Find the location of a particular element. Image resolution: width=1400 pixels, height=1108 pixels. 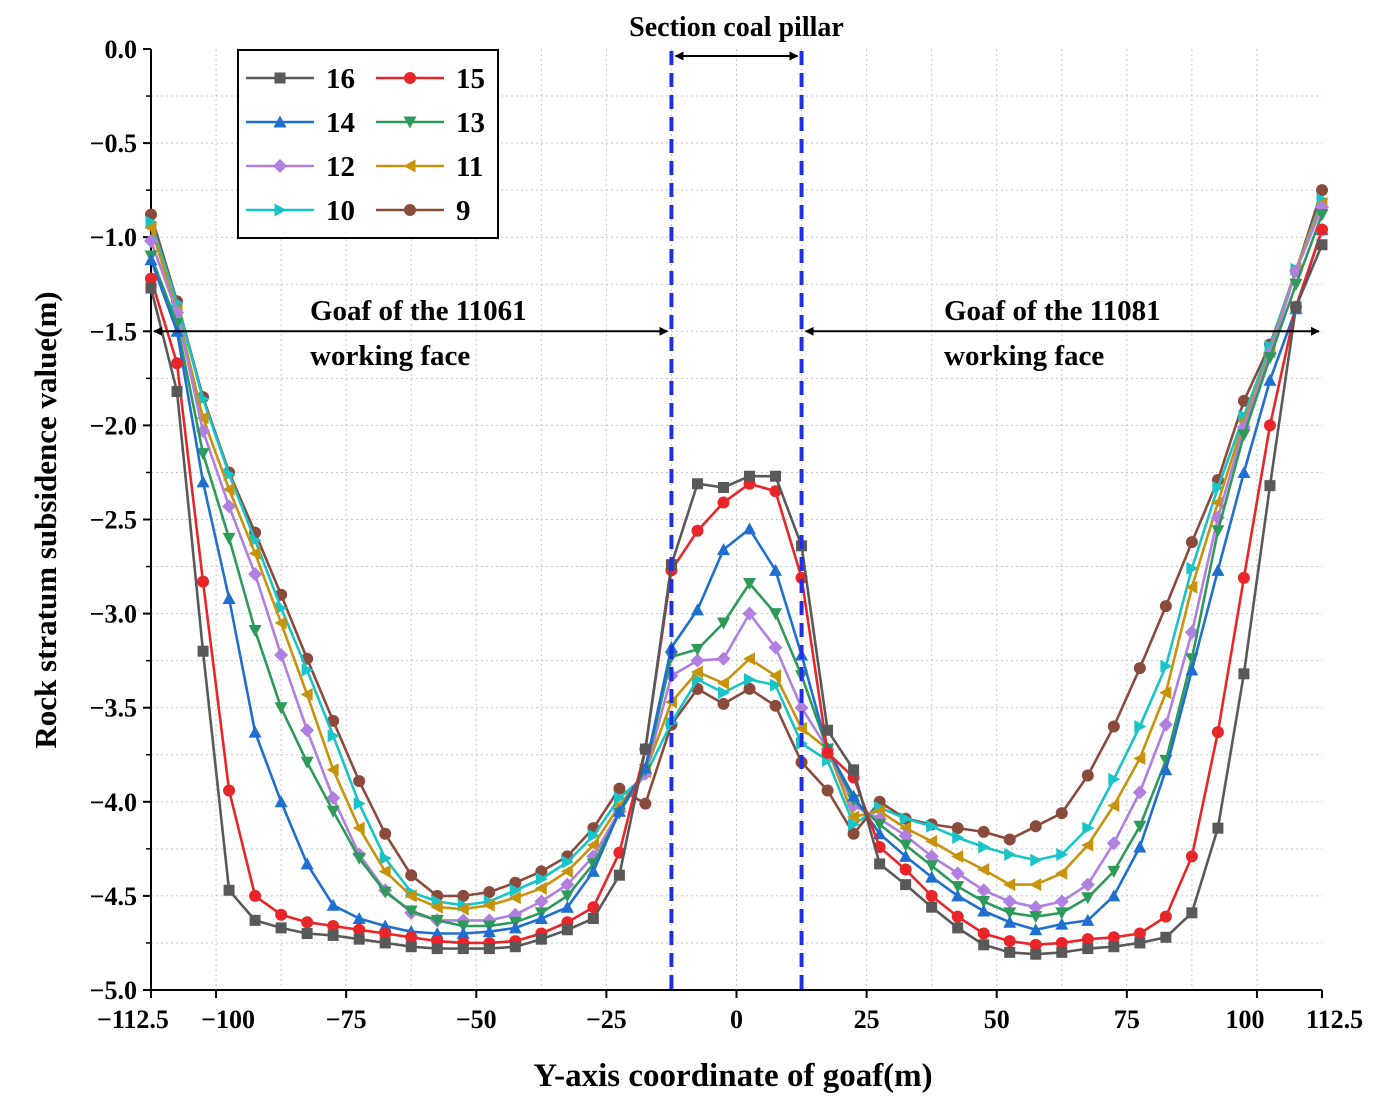

x-tick-label: 25 is located at coordinates (867, 1019).